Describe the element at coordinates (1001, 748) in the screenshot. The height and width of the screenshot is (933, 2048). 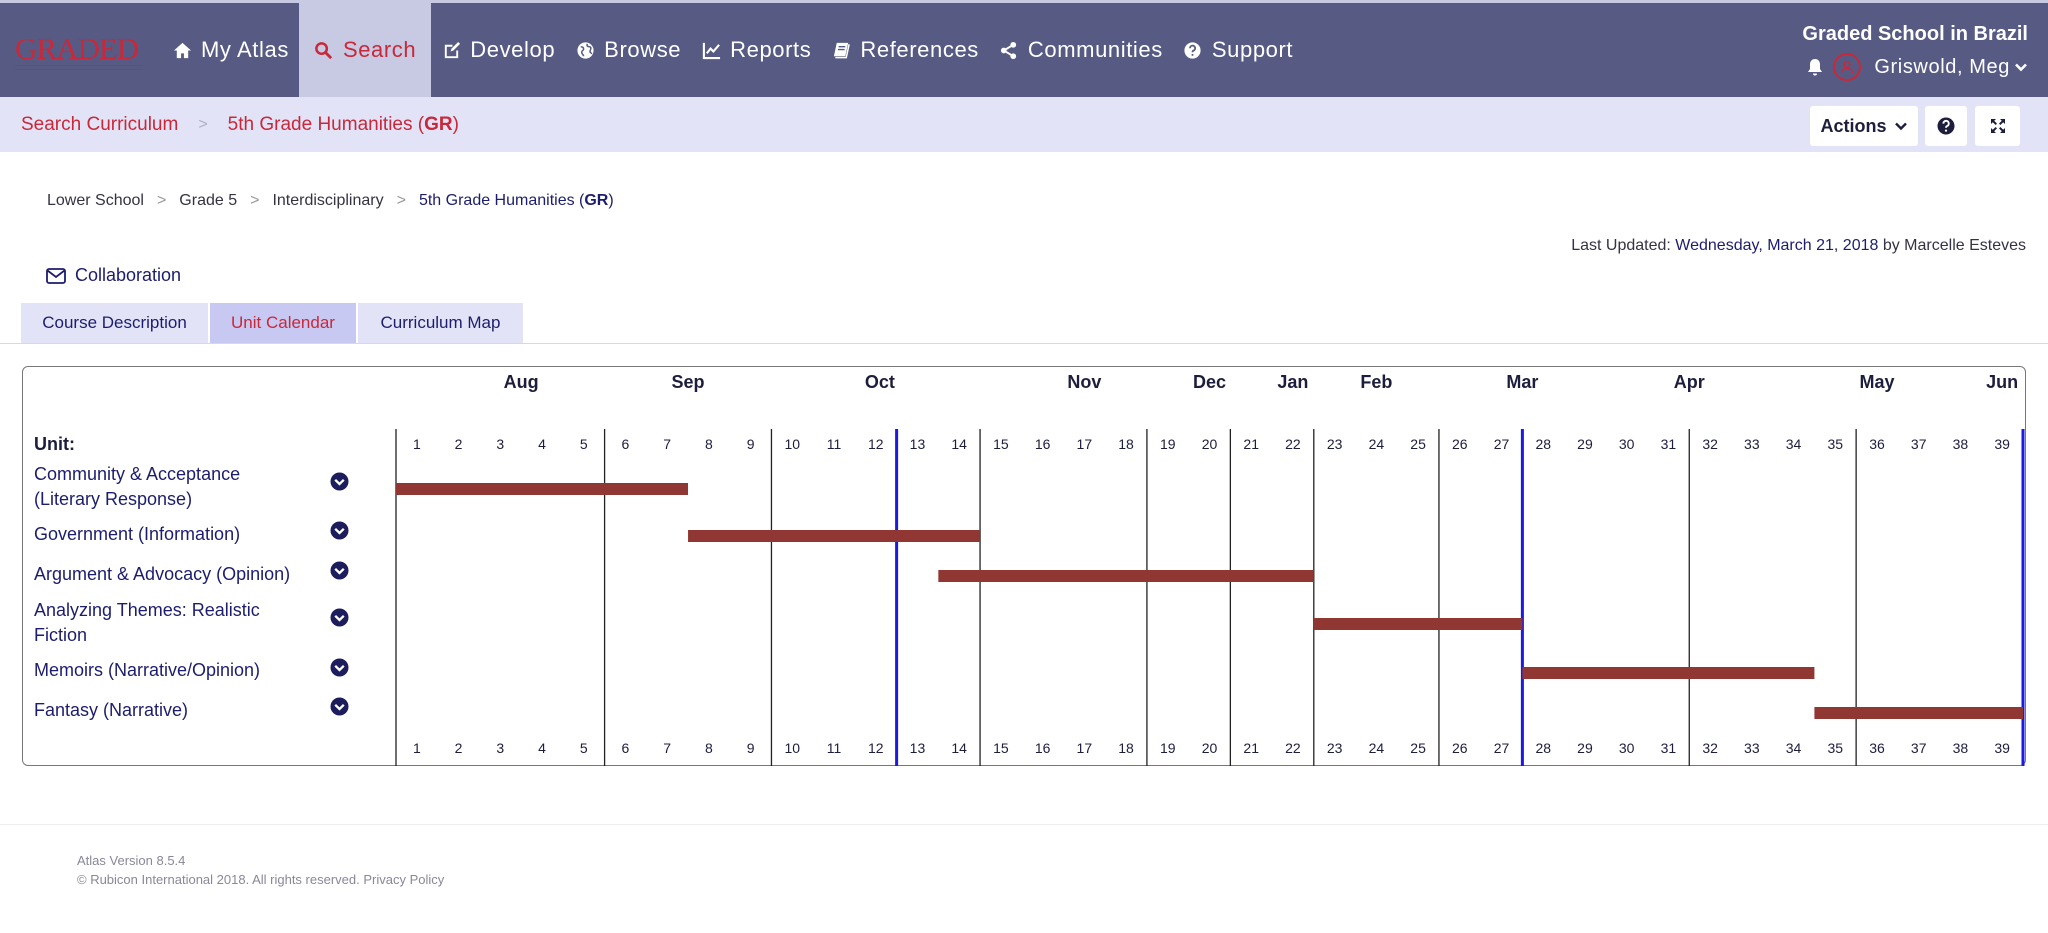
I see `week-number-bottom: 15` at that location.